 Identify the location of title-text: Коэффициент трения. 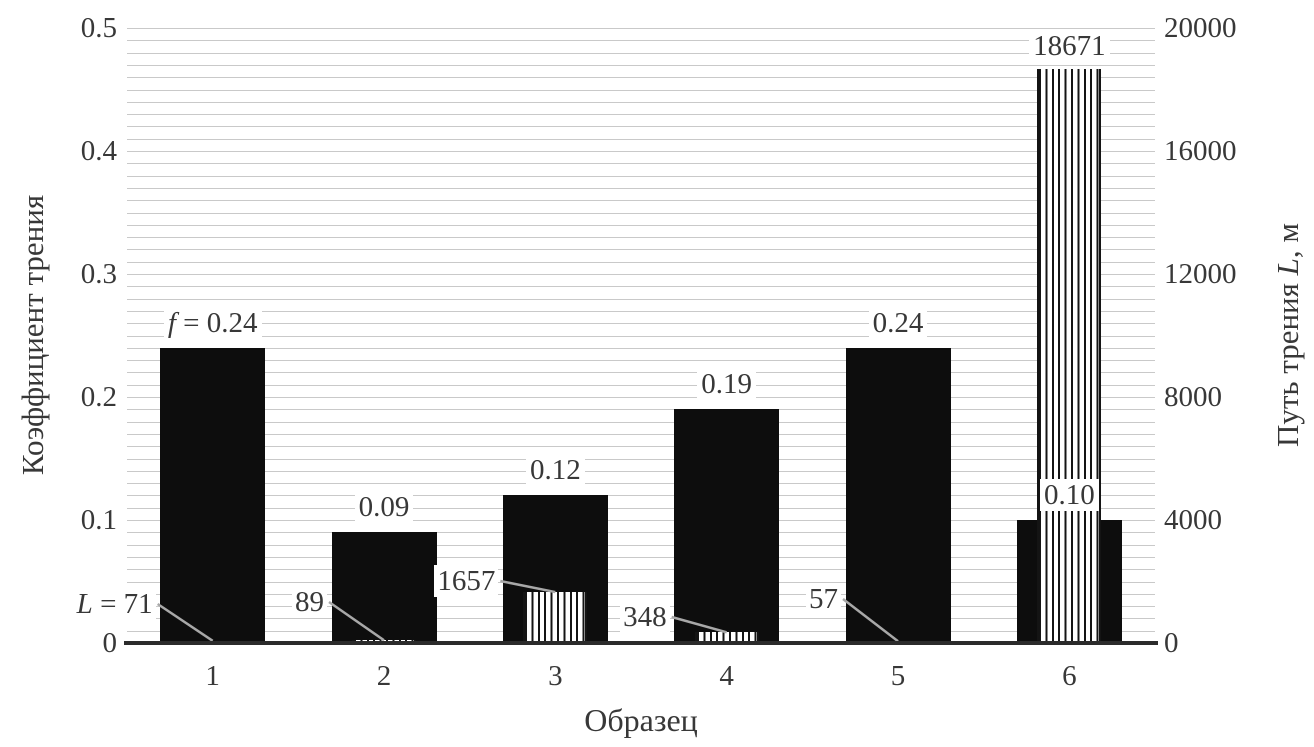
(32, 335).